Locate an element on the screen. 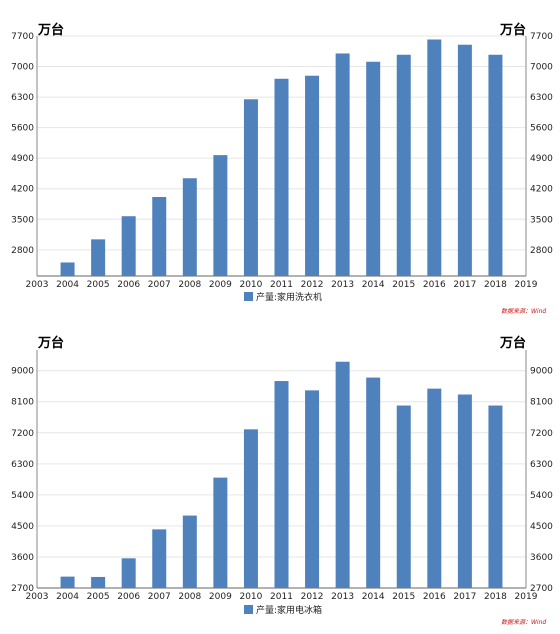  x-tick-label: 2010 is located at coordinates (250, 597).